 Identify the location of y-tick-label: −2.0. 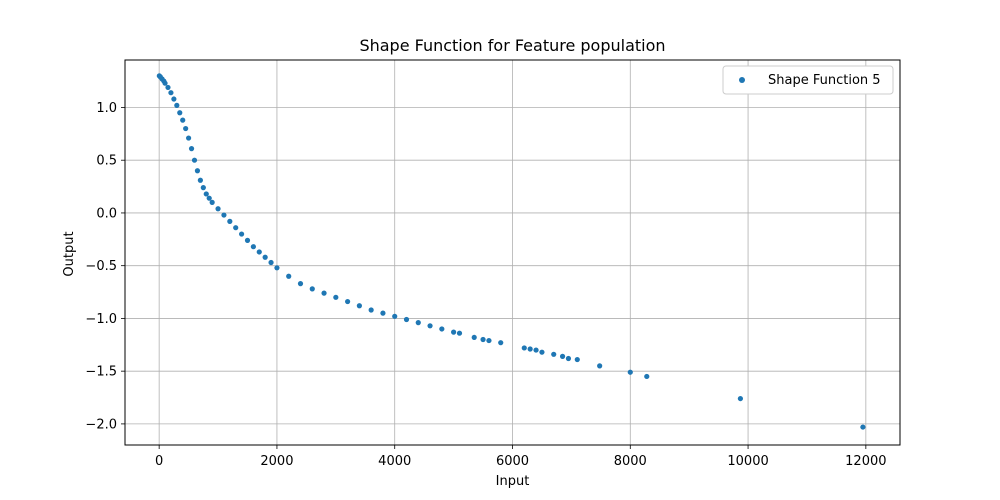
(101, 424).